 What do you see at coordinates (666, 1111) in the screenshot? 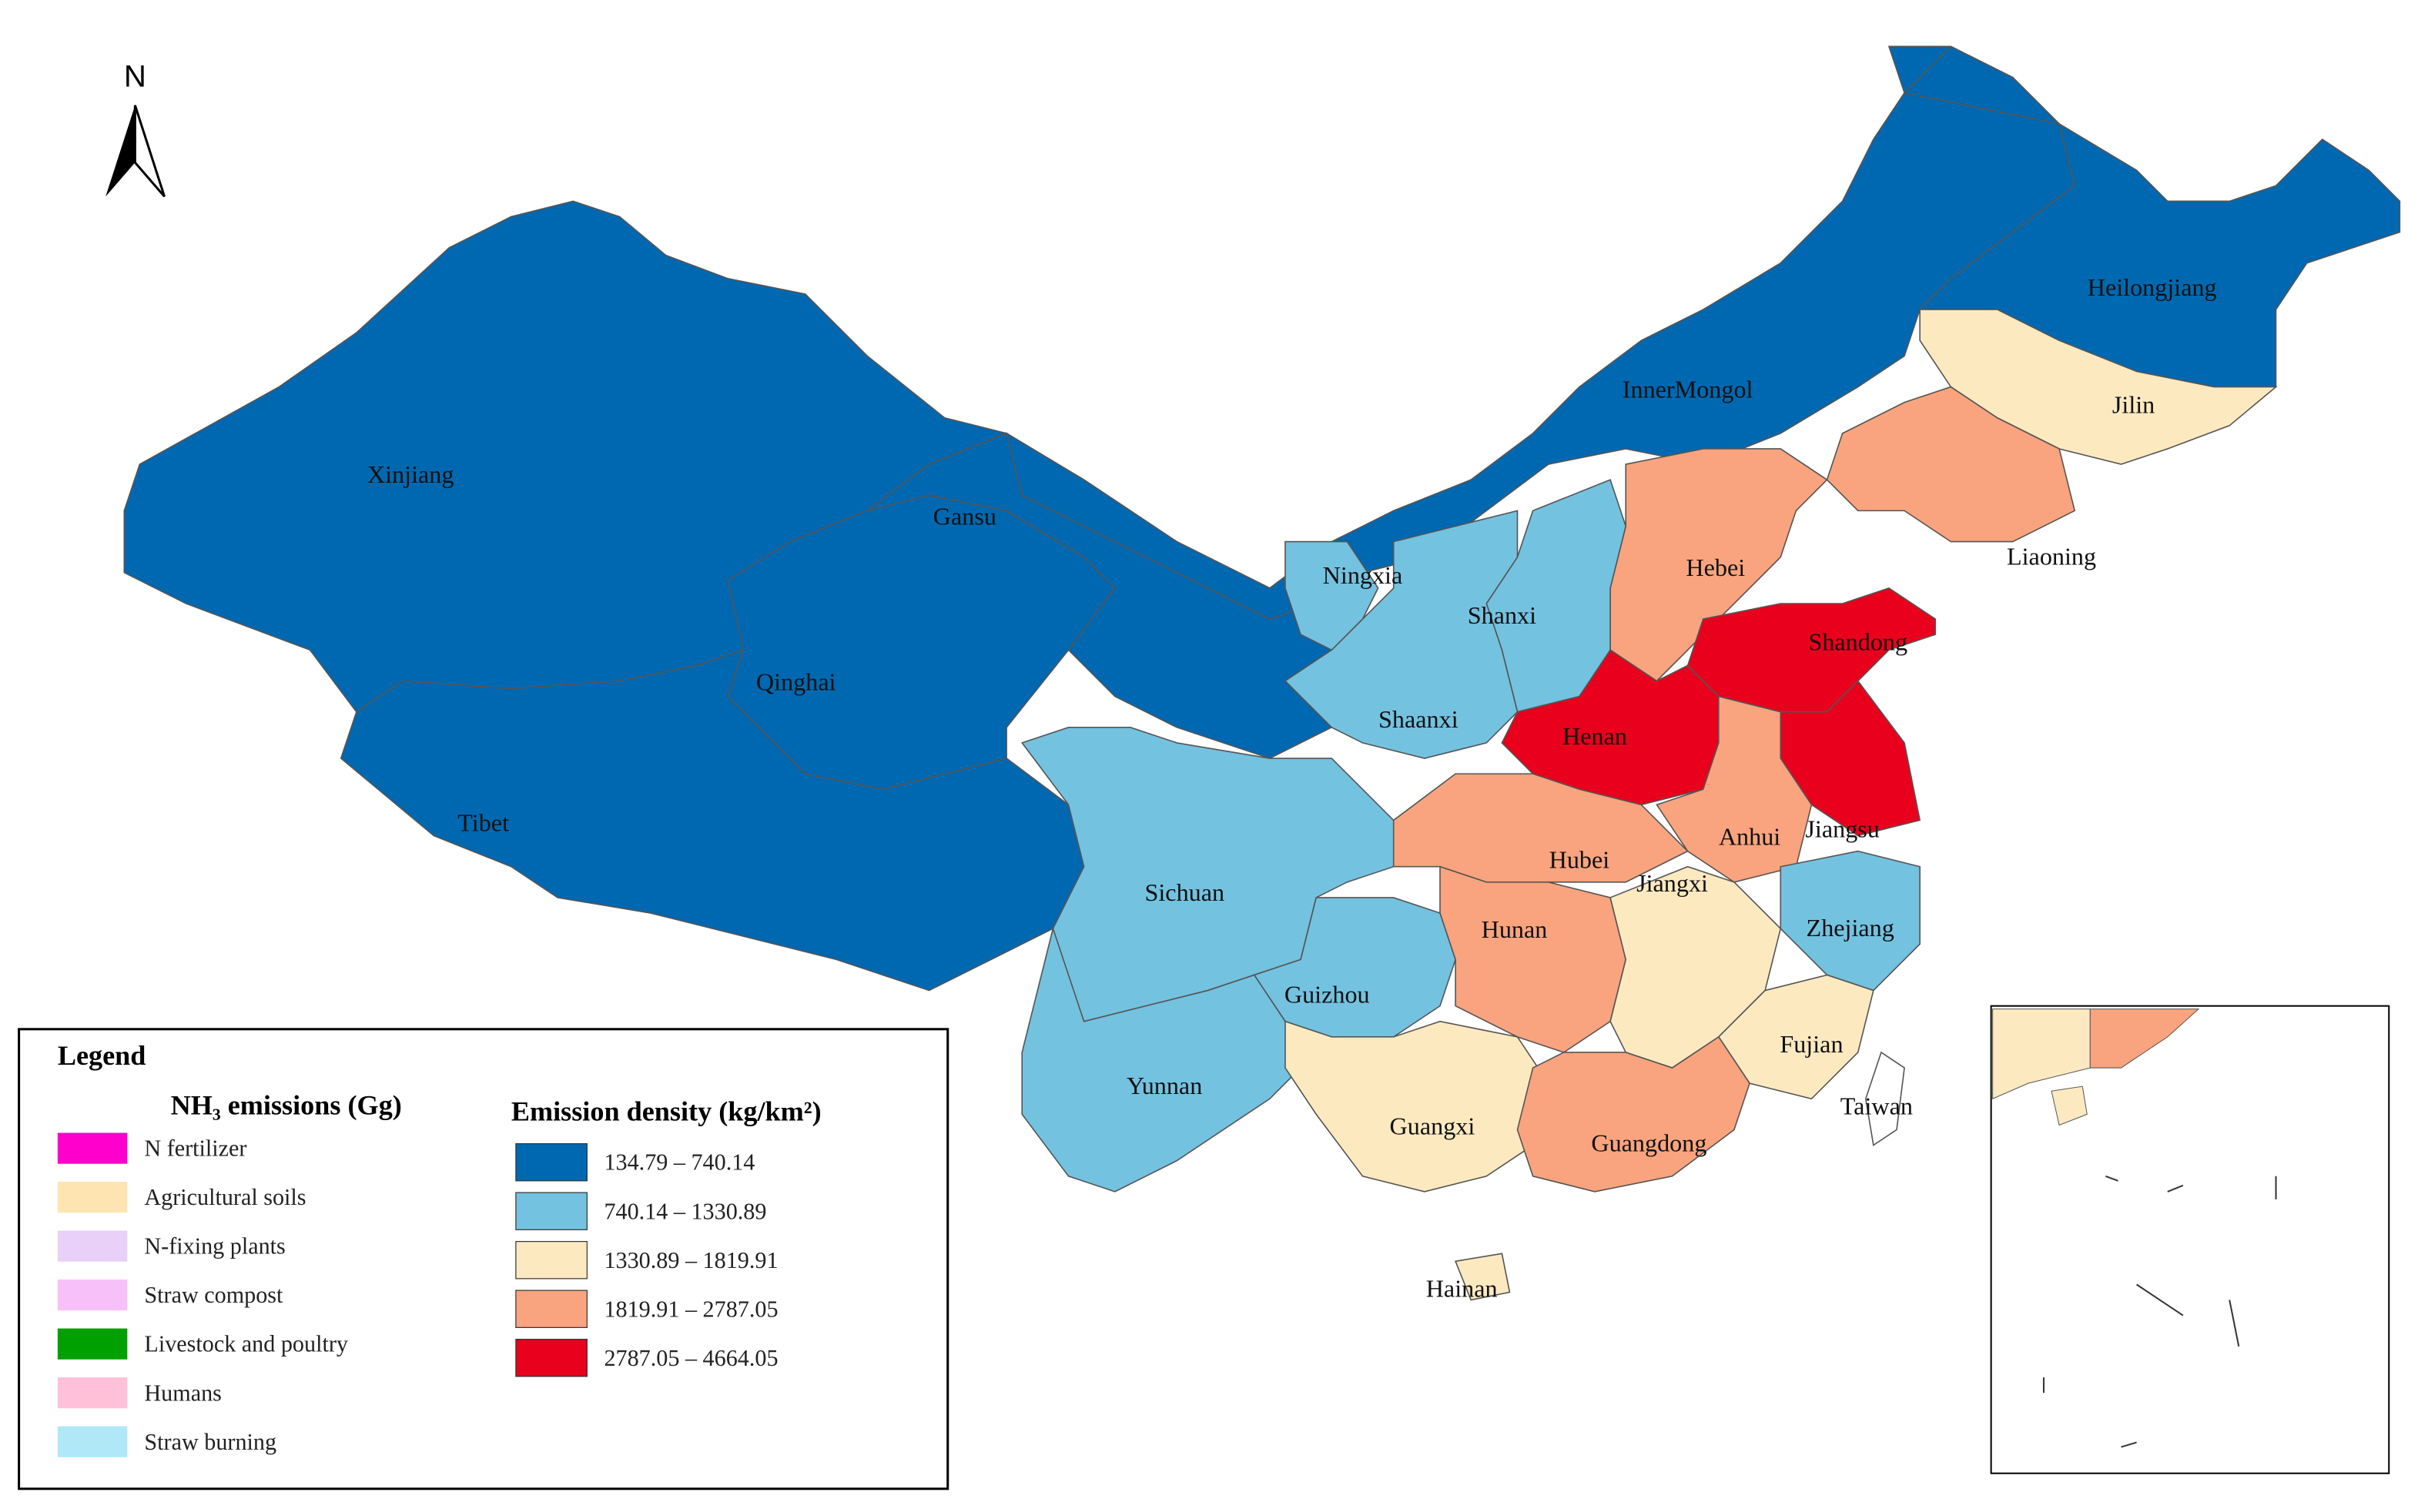
I see `density-title: Emission density (kg/km²)` at bounding box center [666, 1111].